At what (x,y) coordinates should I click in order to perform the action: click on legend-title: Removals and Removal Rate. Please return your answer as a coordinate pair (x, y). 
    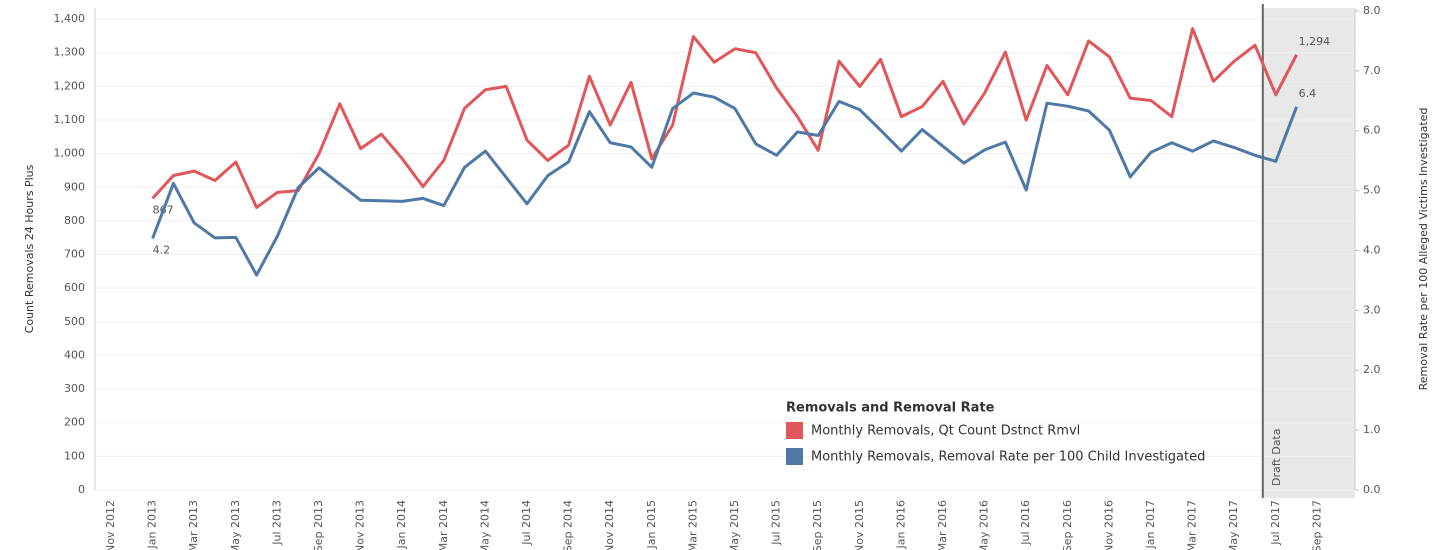
    Looking at the image, I should click on (890, 408).